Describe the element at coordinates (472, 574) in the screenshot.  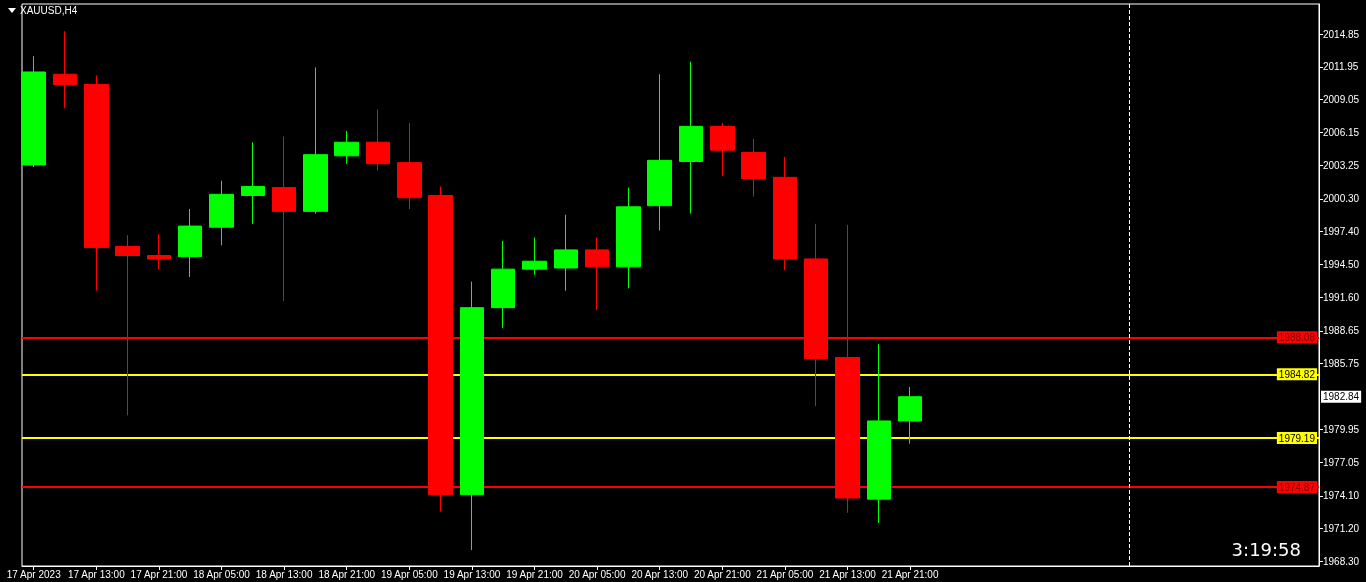
I see `x-tick-label: 19 Apr 13:00` at that location.